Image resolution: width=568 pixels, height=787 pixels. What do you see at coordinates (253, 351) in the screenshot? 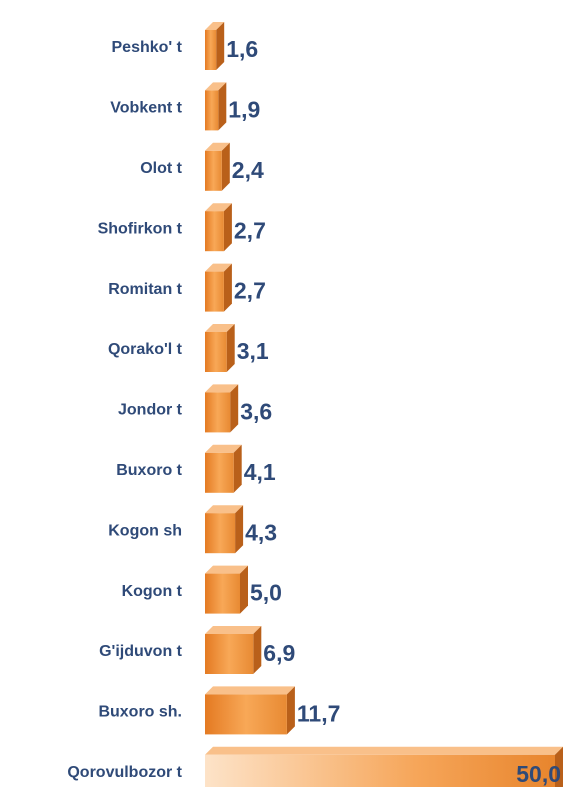
I see `value-label: 3,1` at bounding box center [253, 351].